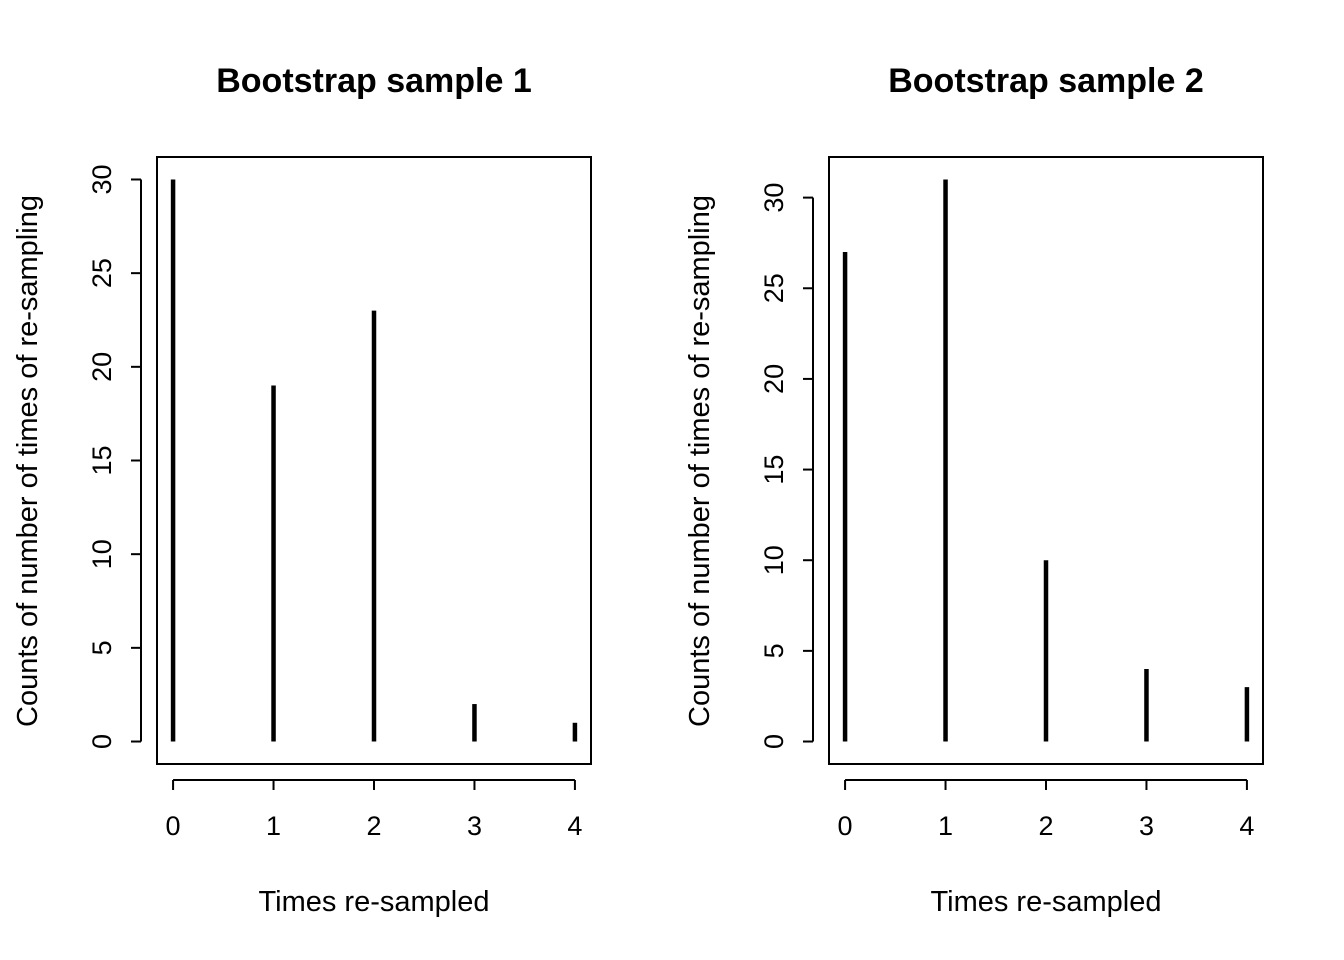  I want to click on chart-title: Bootstrap sample 2, so click(1046, 81).